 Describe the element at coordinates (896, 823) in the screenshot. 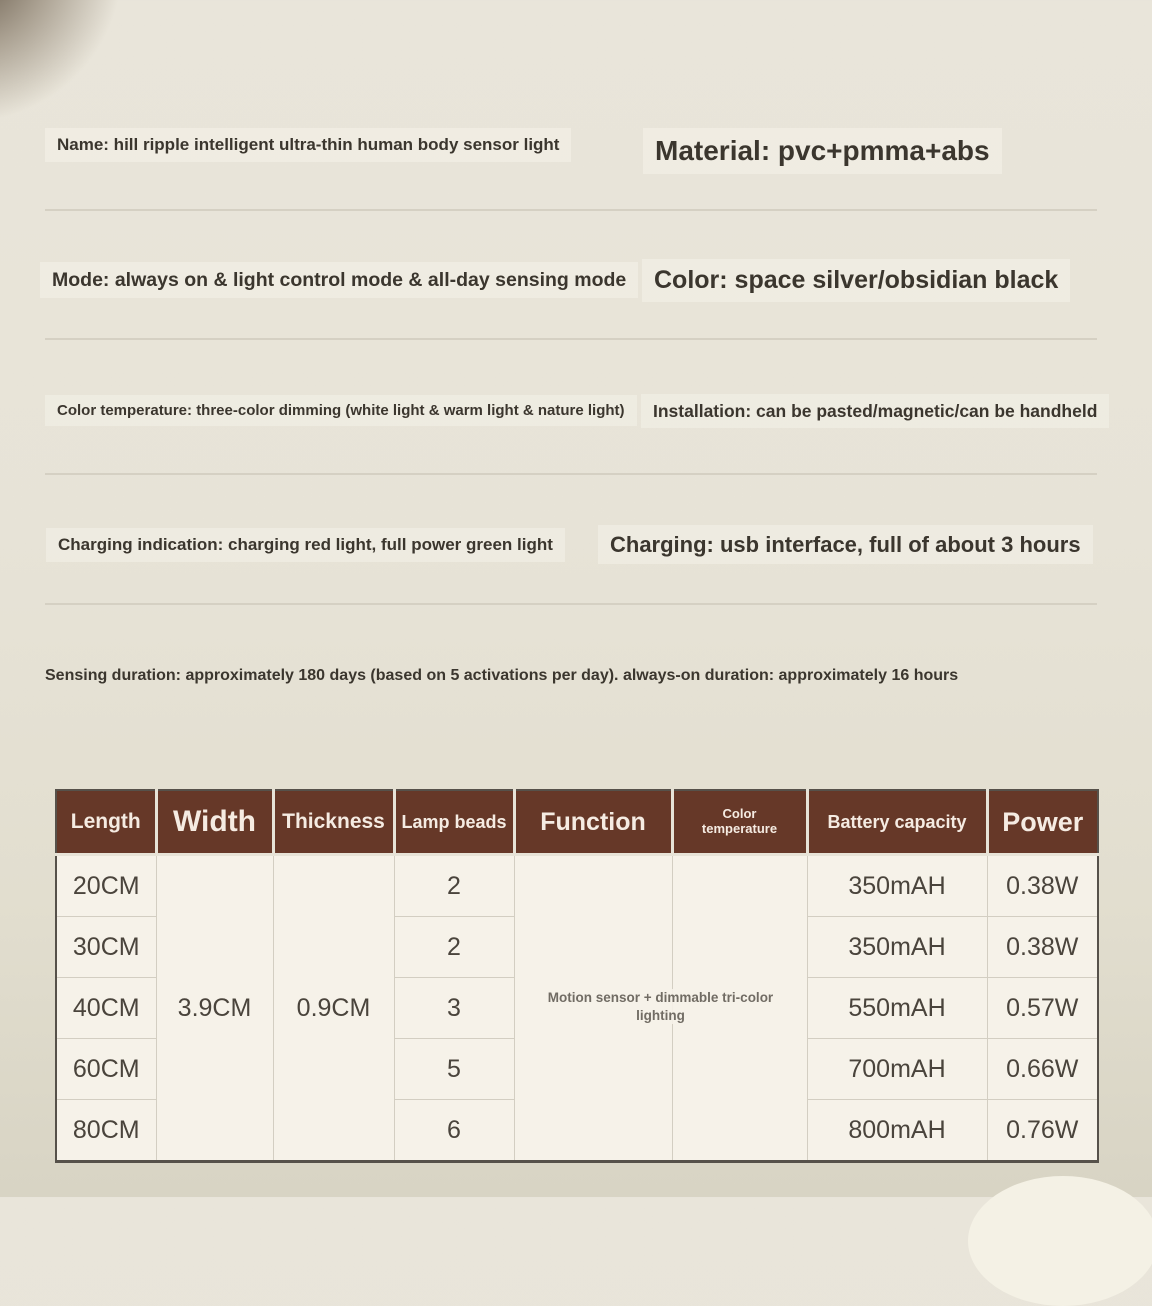

I see `column-header-battery-capacity: Battery capacity` at that location.